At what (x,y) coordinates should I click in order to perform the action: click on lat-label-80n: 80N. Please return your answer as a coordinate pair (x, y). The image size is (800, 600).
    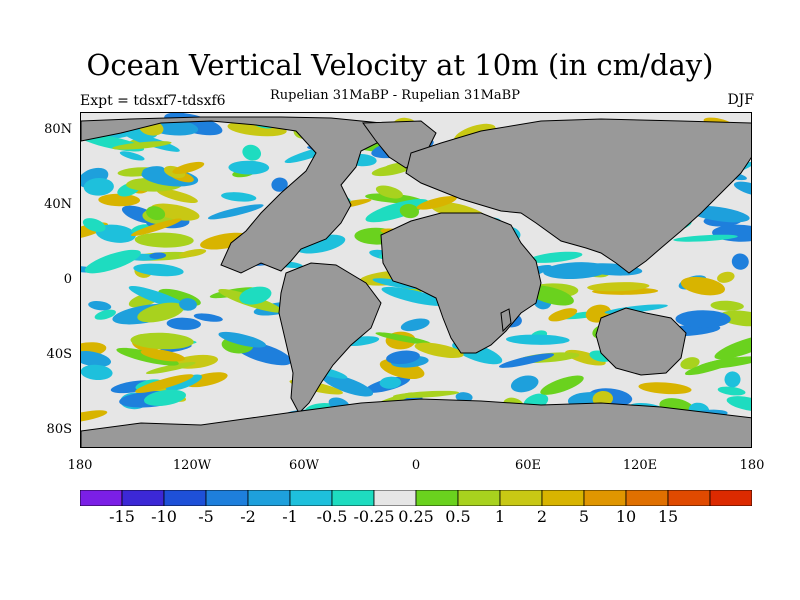
    Looking at the image, I should click on (58, 129).